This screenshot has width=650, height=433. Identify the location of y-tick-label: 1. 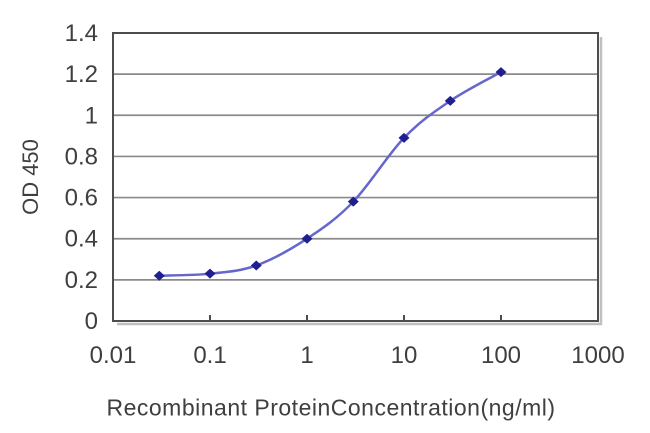
(91, 115).